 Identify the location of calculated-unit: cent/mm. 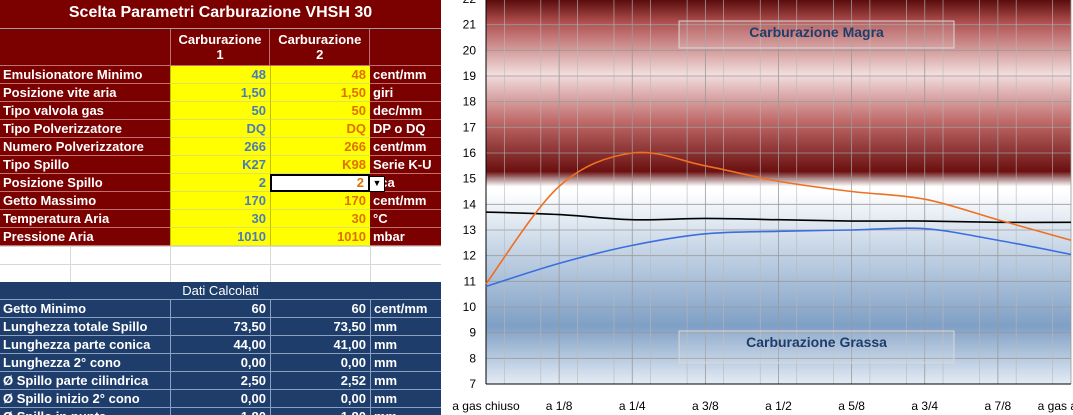
(405, 309).